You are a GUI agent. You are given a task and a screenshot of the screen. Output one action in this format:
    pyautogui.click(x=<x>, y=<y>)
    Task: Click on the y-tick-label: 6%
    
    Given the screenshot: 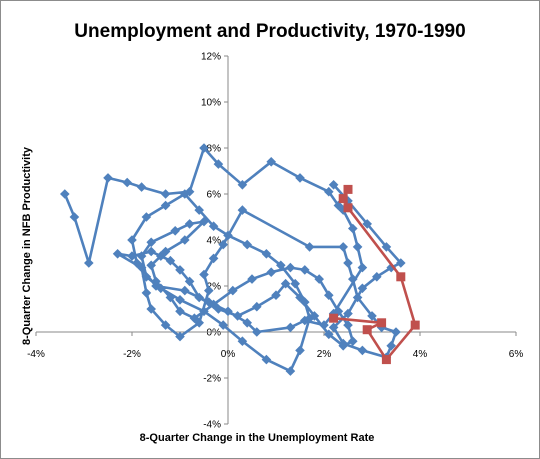 What is the action you would take?
    pyautogui.click(x=214, y=195)
    